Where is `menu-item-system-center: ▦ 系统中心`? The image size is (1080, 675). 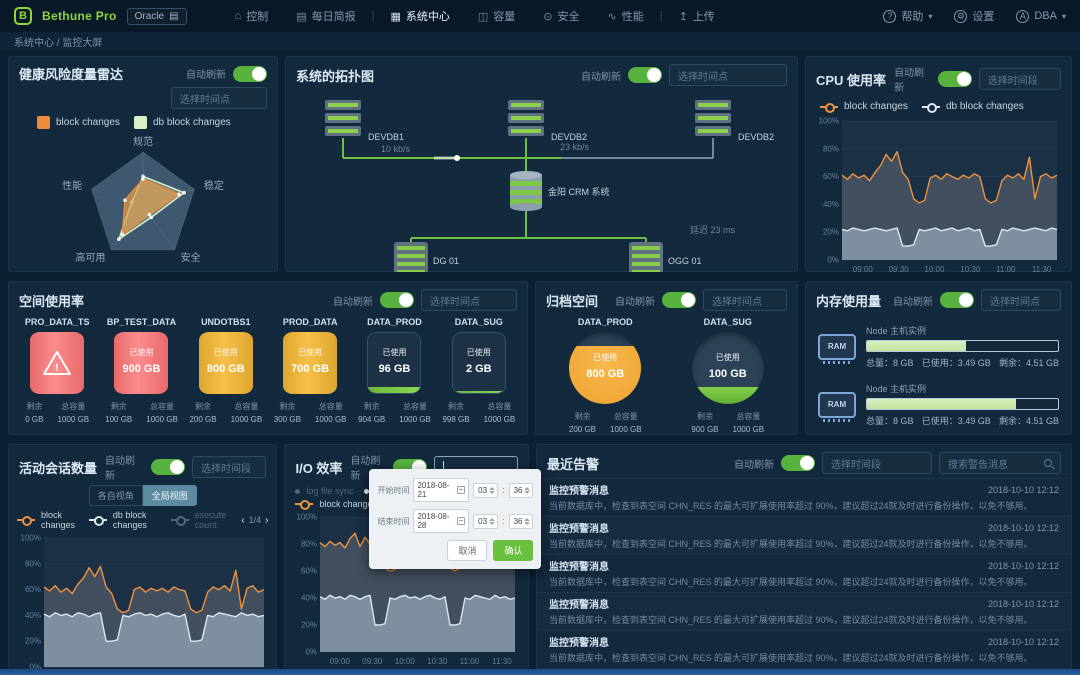 menu-item-system-center: ▦ 系统中心 is located at coordinates (420, 17).